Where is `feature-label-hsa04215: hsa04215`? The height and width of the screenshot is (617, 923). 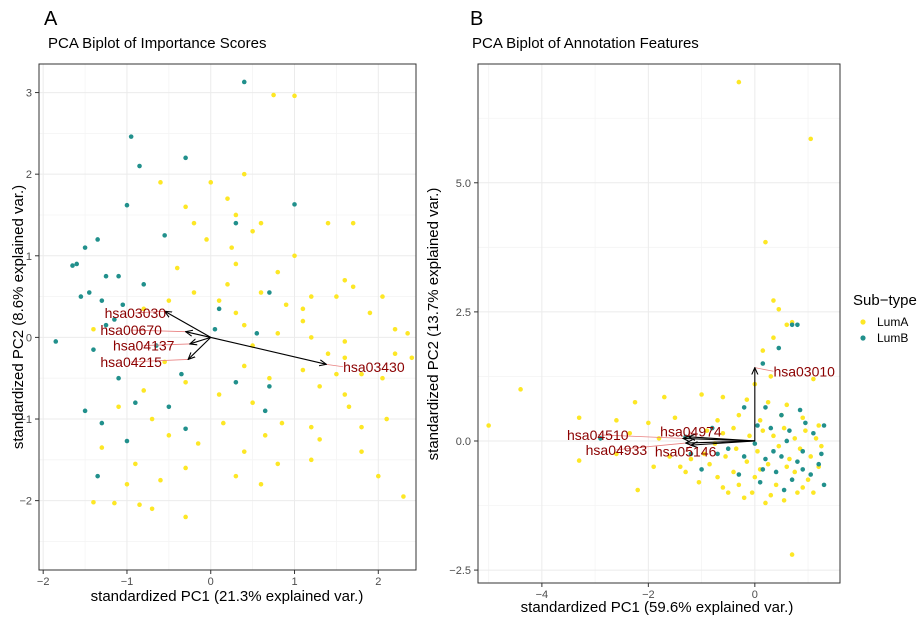
feature-label-hsa04215: hsa04215 is located at coordinates (131, 362).